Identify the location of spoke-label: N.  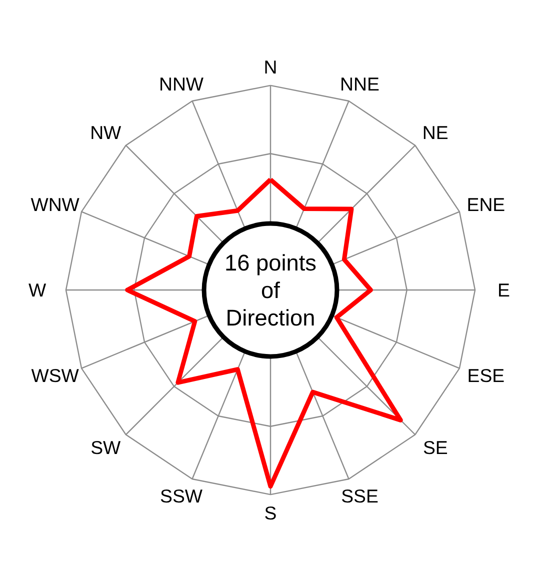
(271, 67).